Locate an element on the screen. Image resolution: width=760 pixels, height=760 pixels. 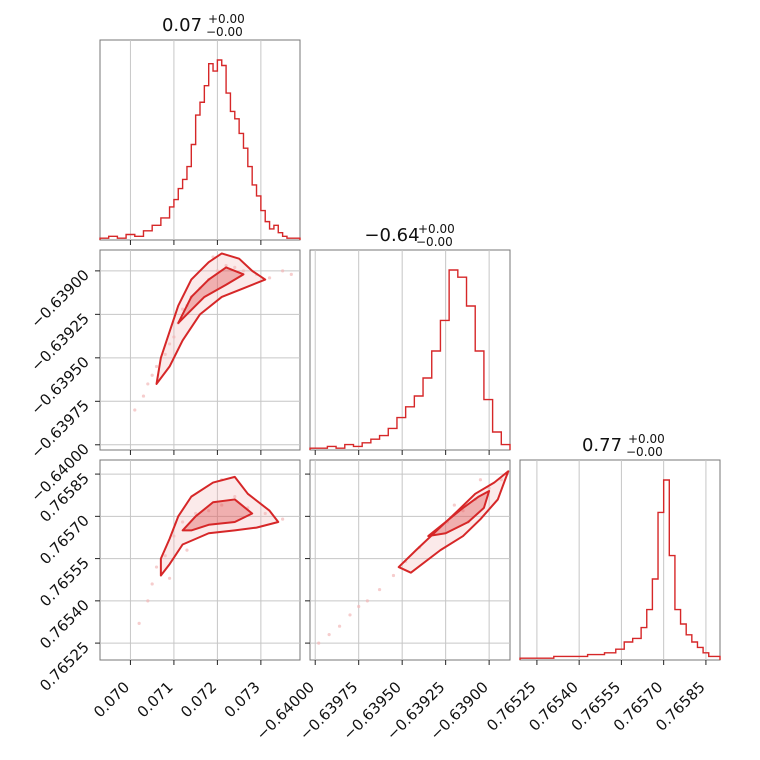
contour-panel-0-2-x-tick-label-1: 0.071 is located at coordinates (155, 699).